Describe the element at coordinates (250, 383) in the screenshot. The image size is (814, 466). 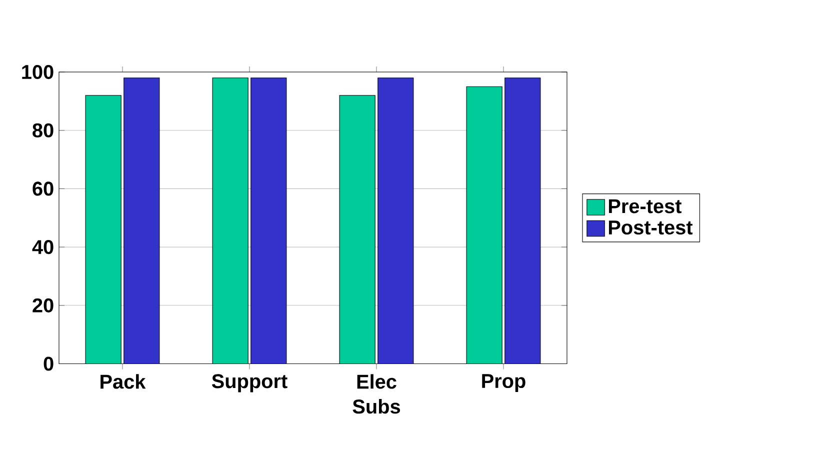
I see `x-tick-label: Support` at that location.